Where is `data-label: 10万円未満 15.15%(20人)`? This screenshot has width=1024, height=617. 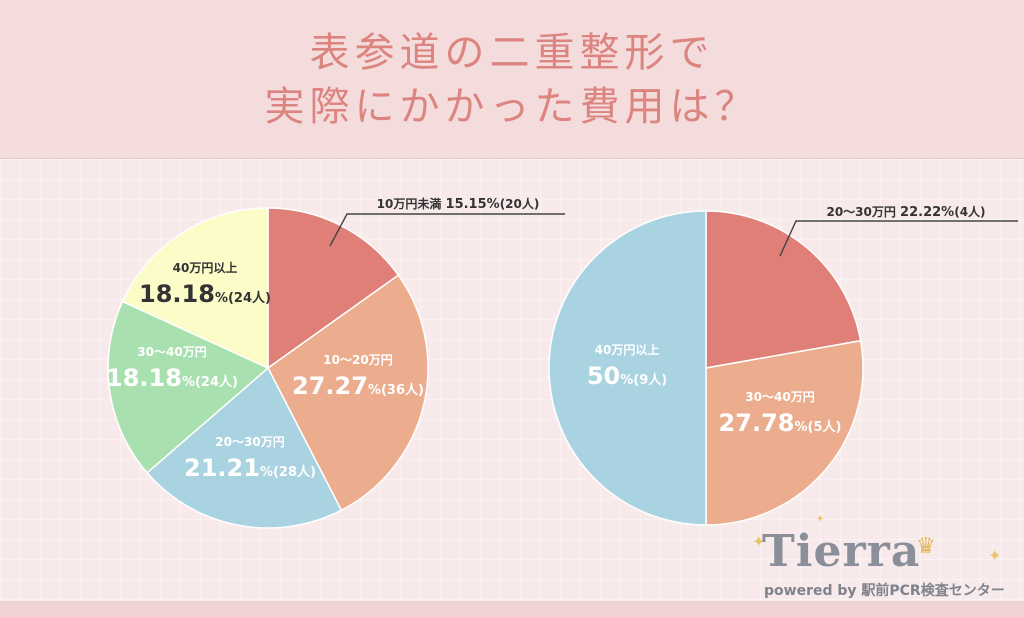 data-label: 10万円未満 15.15%(20人) is located at coordinates (458, 204).